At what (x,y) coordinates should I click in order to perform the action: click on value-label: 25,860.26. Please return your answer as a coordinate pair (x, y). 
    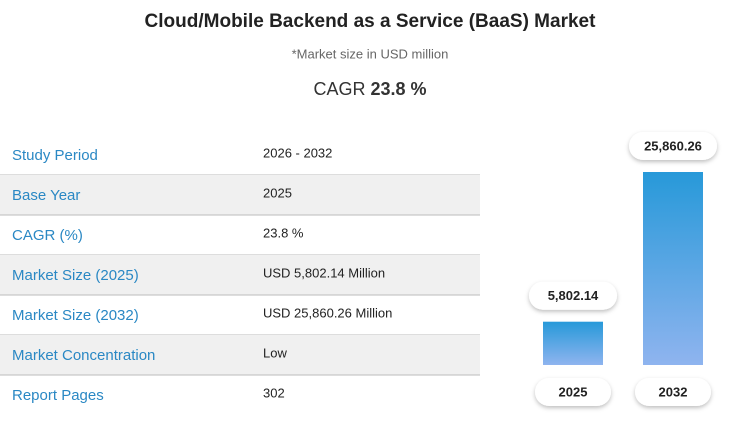
    Looking at the image, I should click on (673, 145).